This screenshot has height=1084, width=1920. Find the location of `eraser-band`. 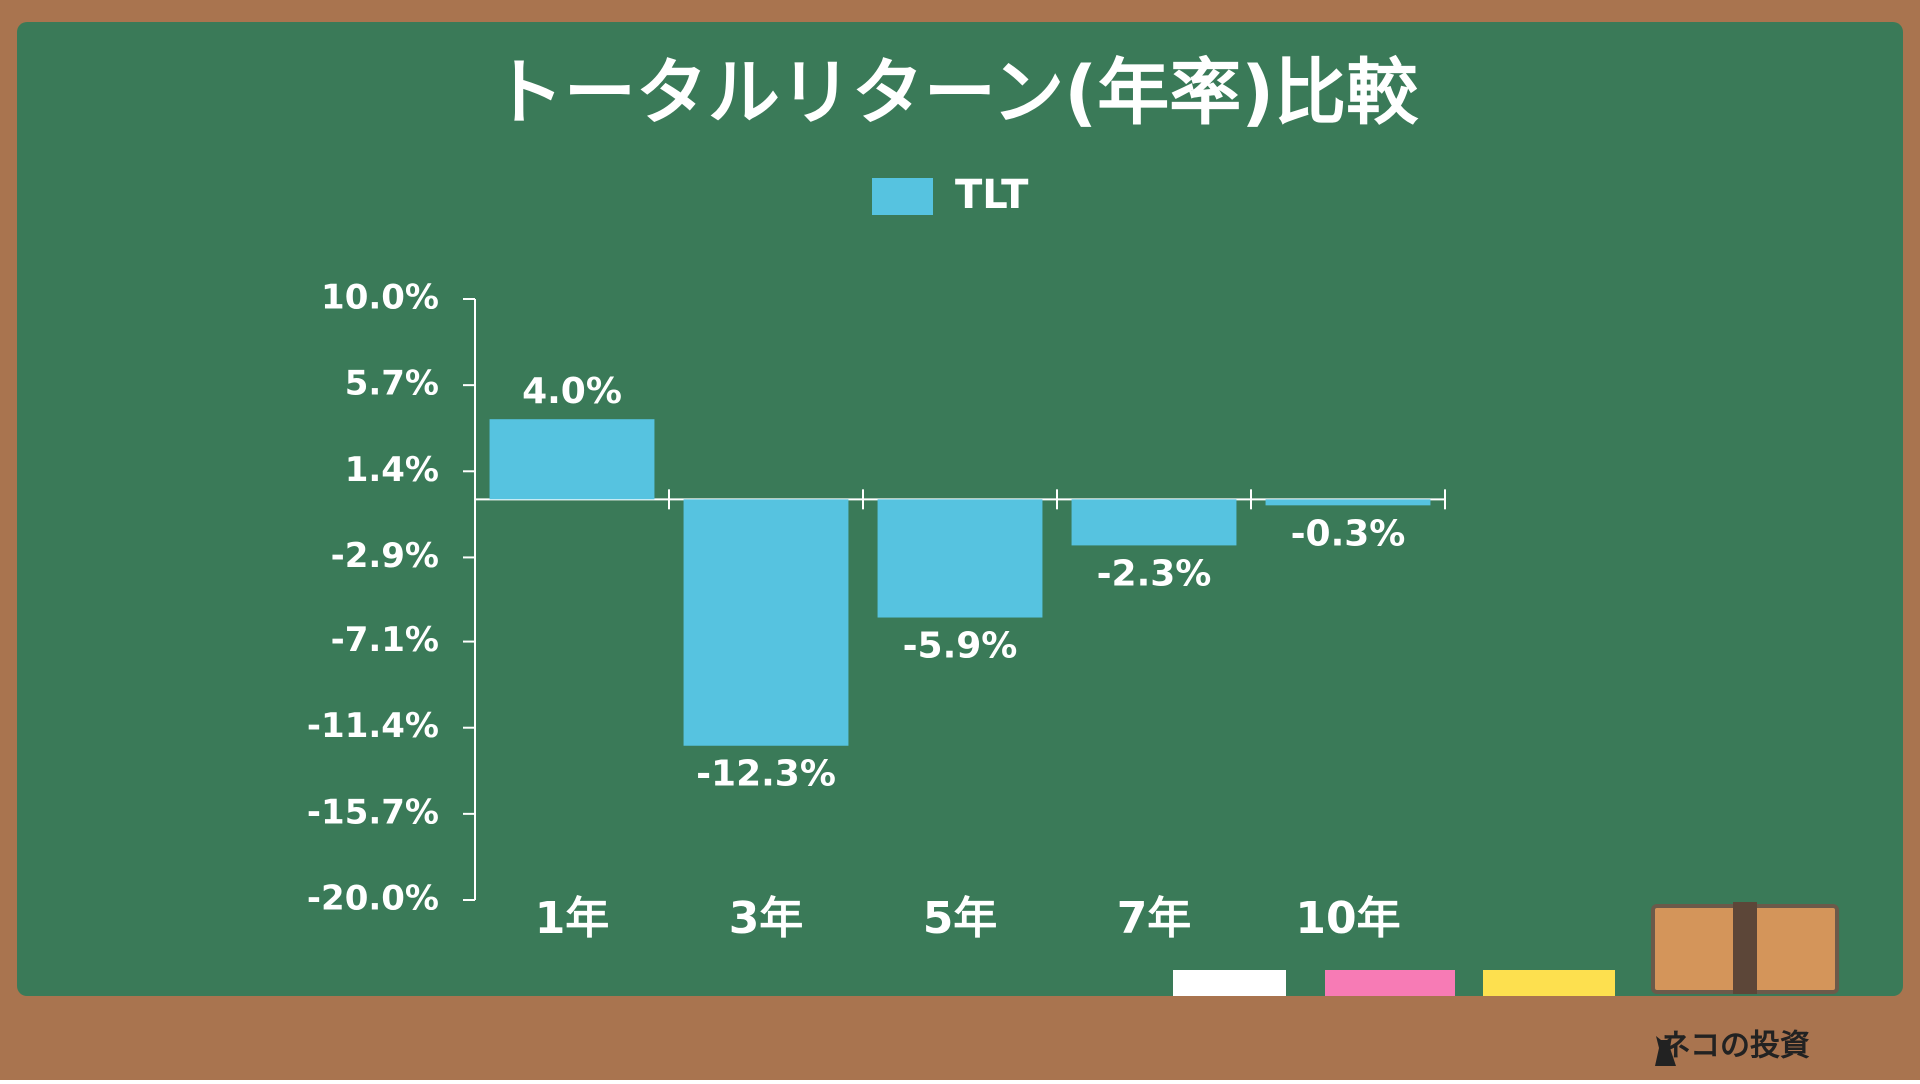

eraser-band is located at coordinates (1745, 948).